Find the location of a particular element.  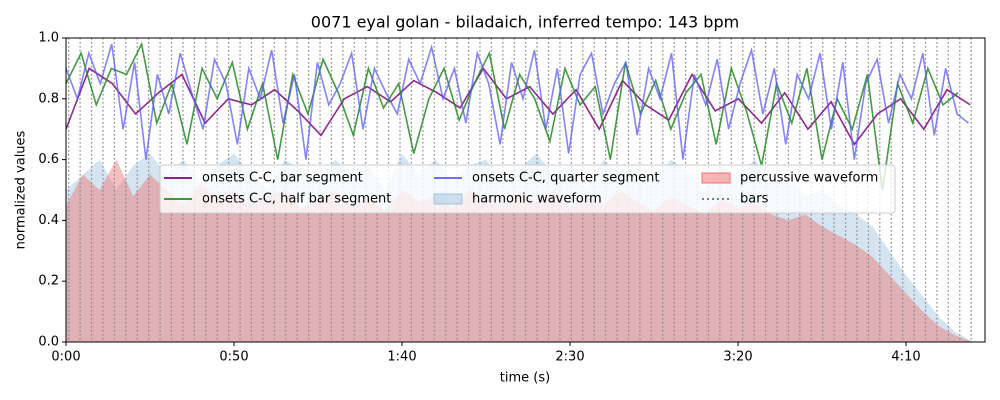

x-tick-label: 3:20 is located at coordinates (737, 357).